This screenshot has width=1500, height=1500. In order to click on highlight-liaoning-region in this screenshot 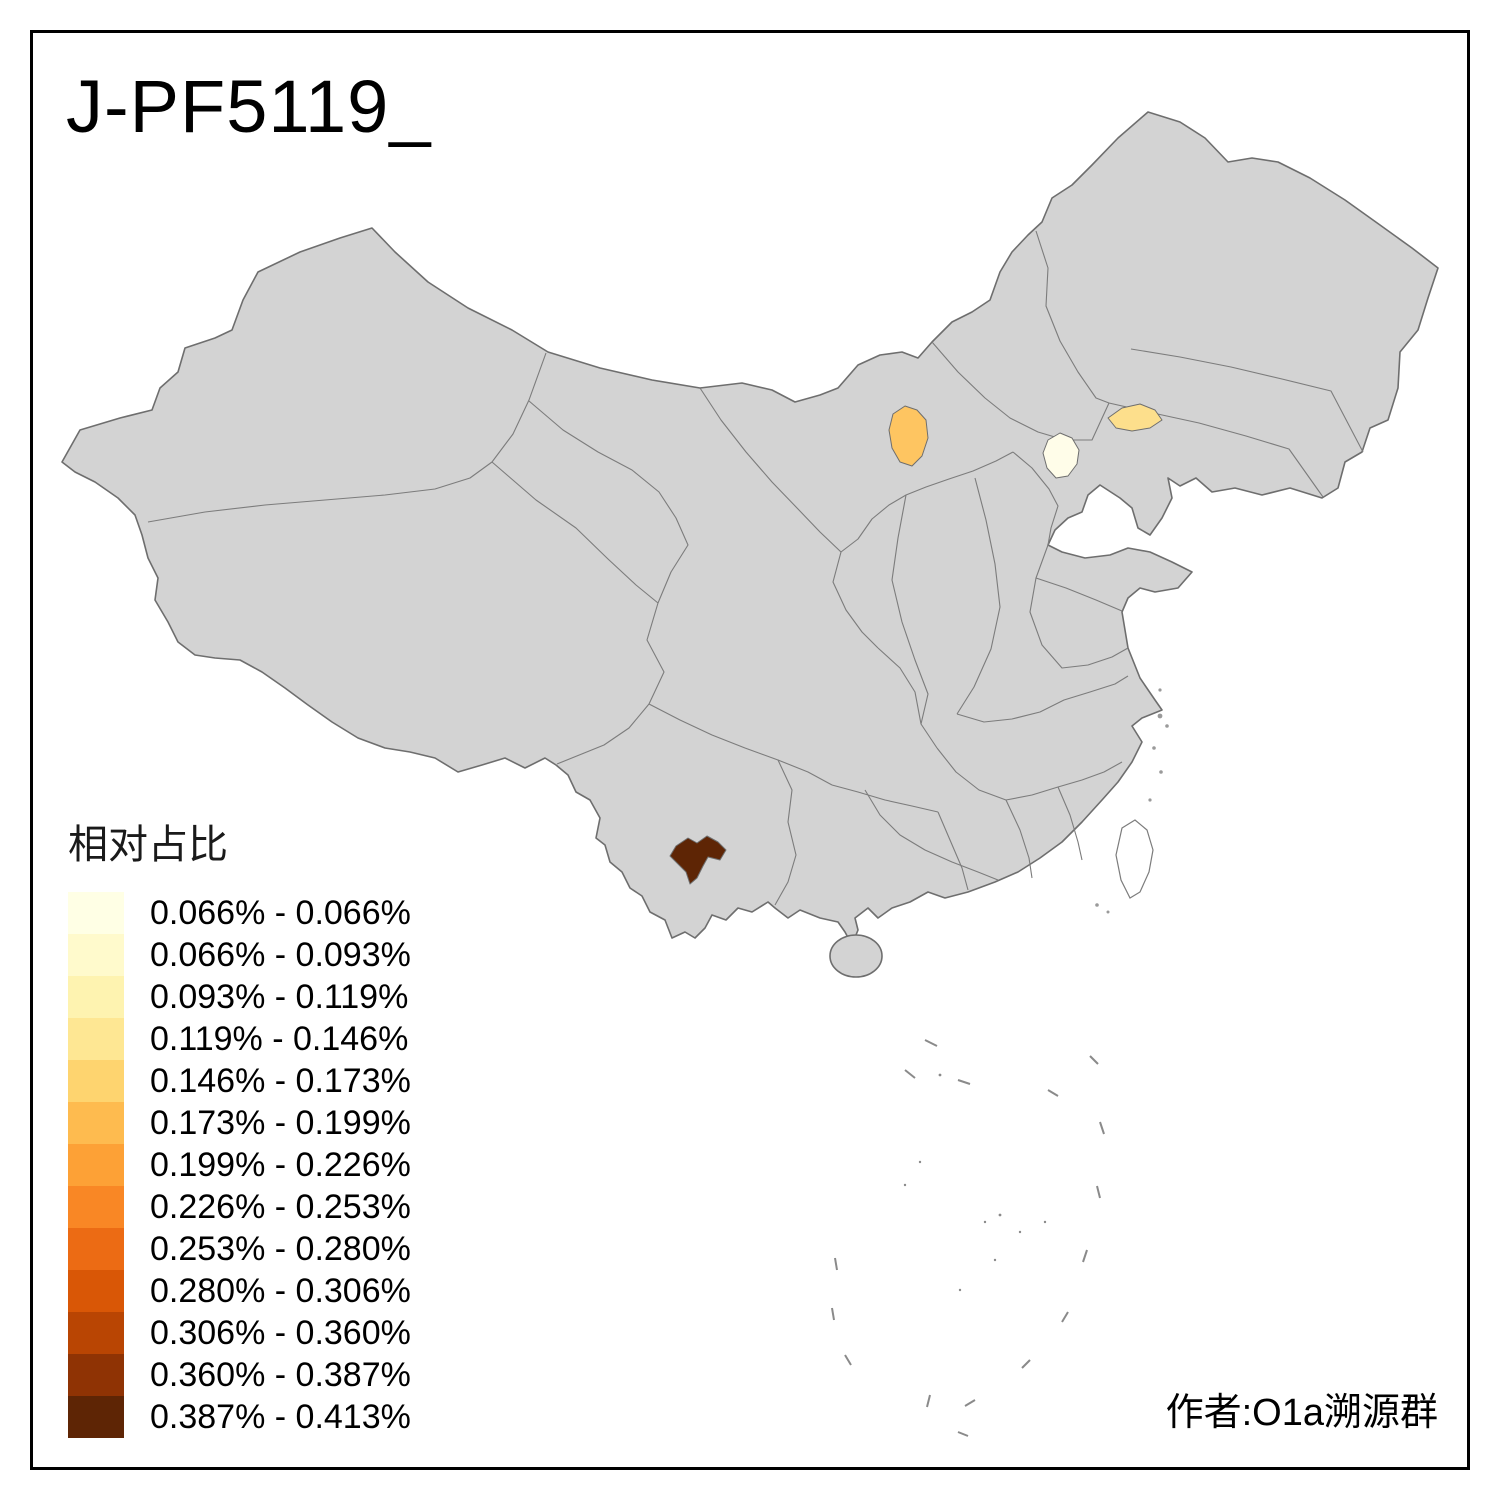, I will do `click(1135, 417)`.